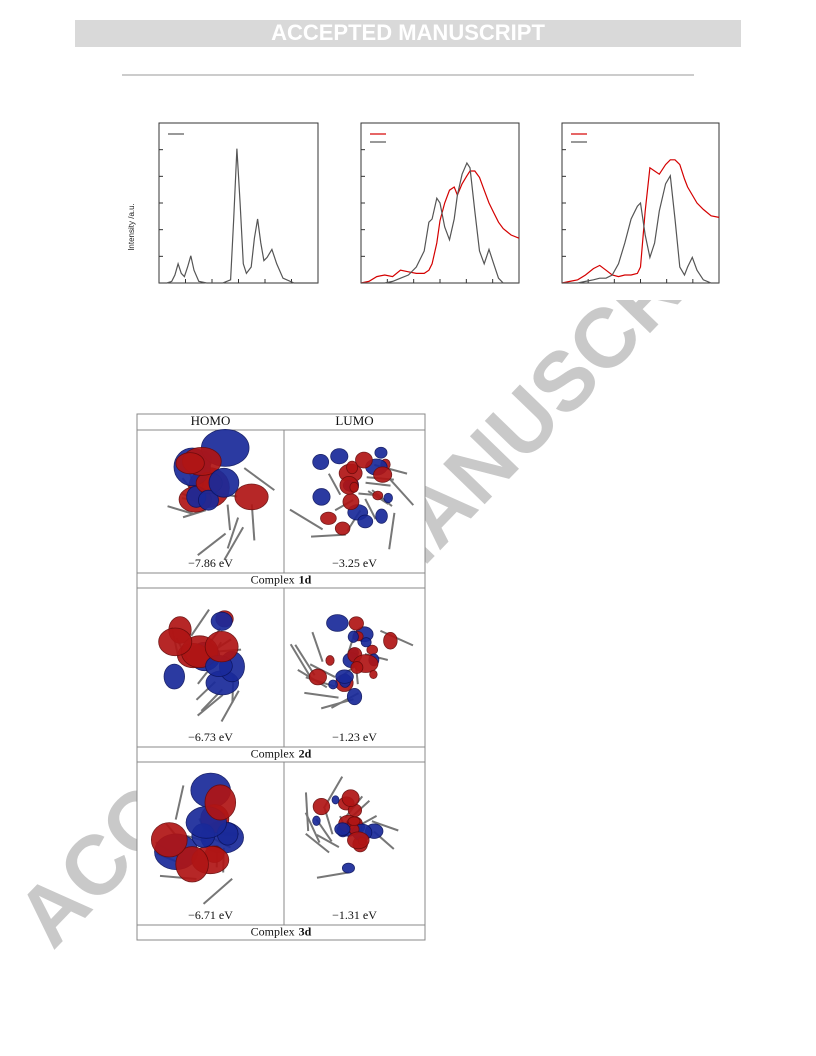 This screenshot has height=1056, width=816. Describe the element at coordinates (210, 563) in the screenshot. I see `homo-energy: −7.86 eV` at that location.